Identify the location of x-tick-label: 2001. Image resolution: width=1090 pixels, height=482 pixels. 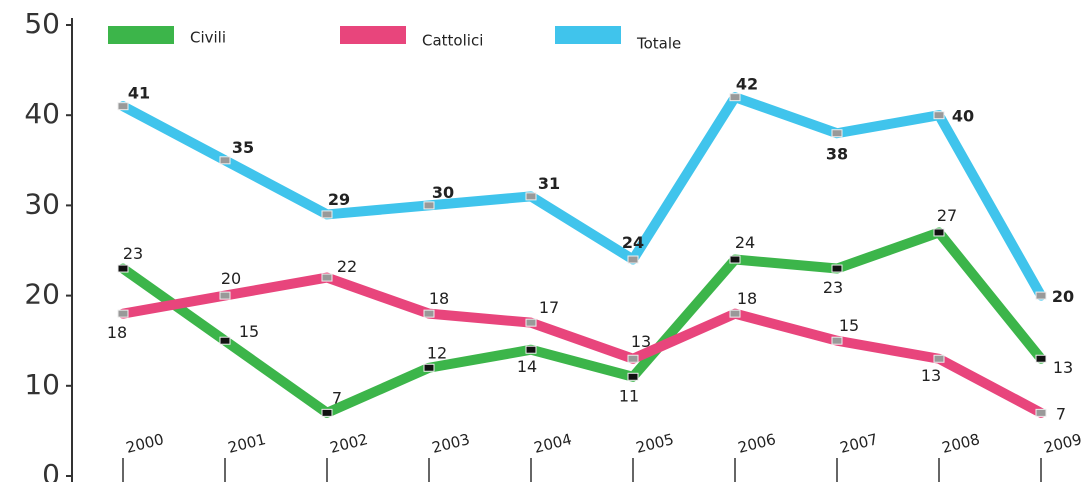
(246, 443).